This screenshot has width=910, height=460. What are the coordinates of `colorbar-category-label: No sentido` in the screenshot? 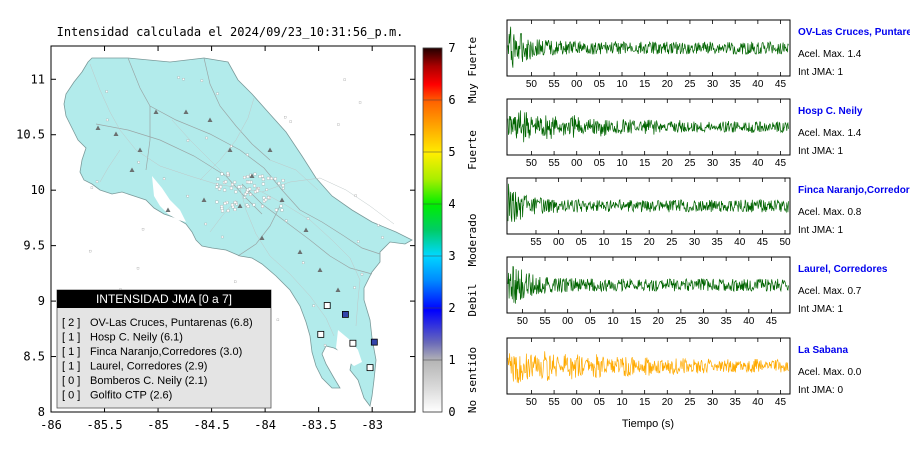 It's located at (472, 380).